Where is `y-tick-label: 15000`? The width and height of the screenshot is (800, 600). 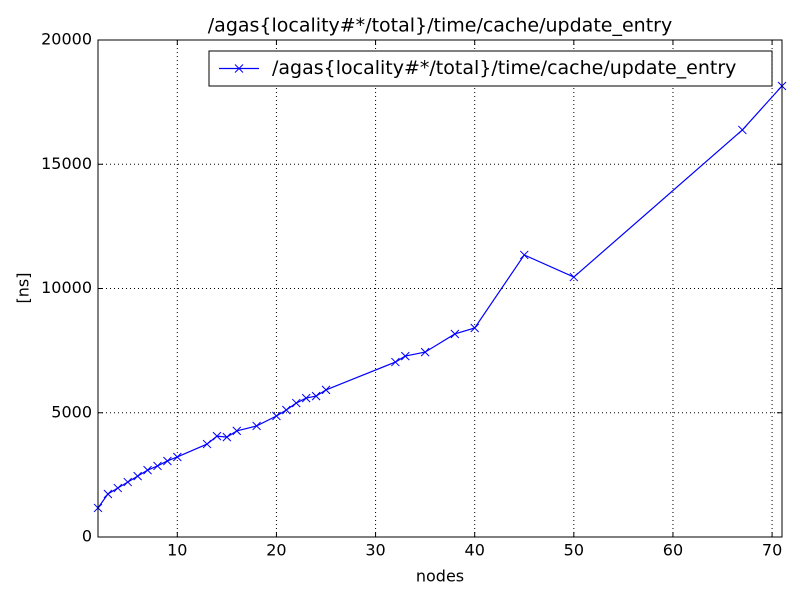
y-tick-label: 15000 is located at coordinates (66, 163).